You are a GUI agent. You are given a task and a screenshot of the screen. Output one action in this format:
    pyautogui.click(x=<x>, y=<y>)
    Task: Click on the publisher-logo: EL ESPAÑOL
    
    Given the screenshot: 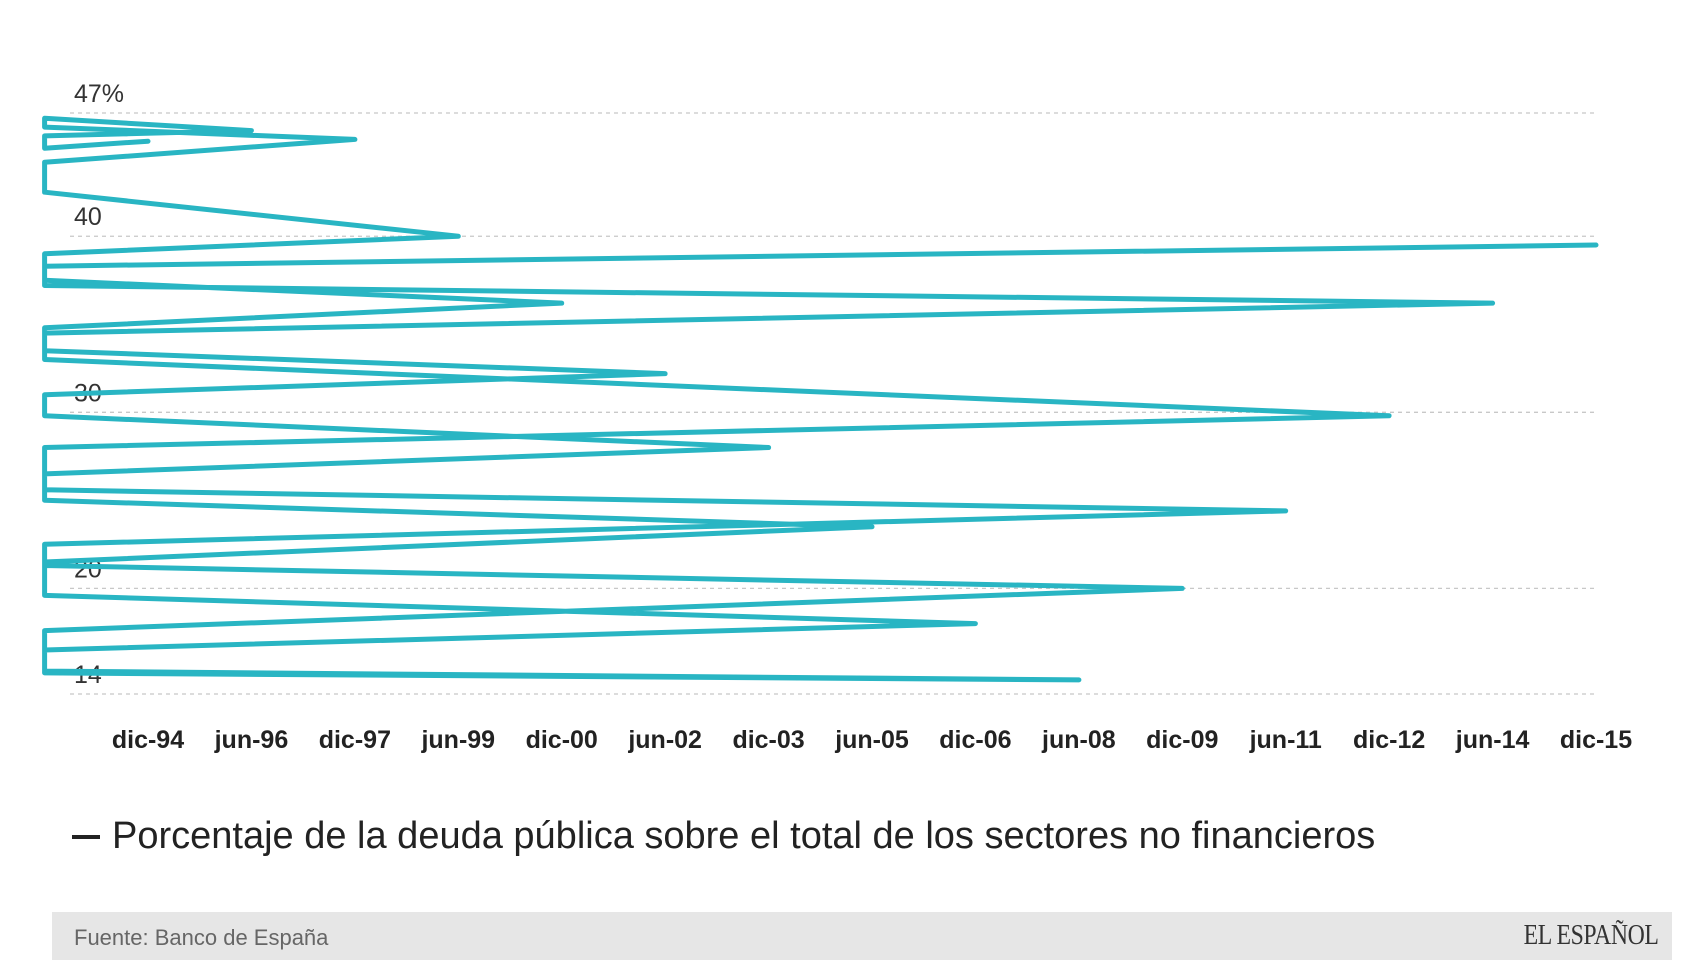 What is the action you would take?
    pyautogui.click(x=1590, y=935)
    